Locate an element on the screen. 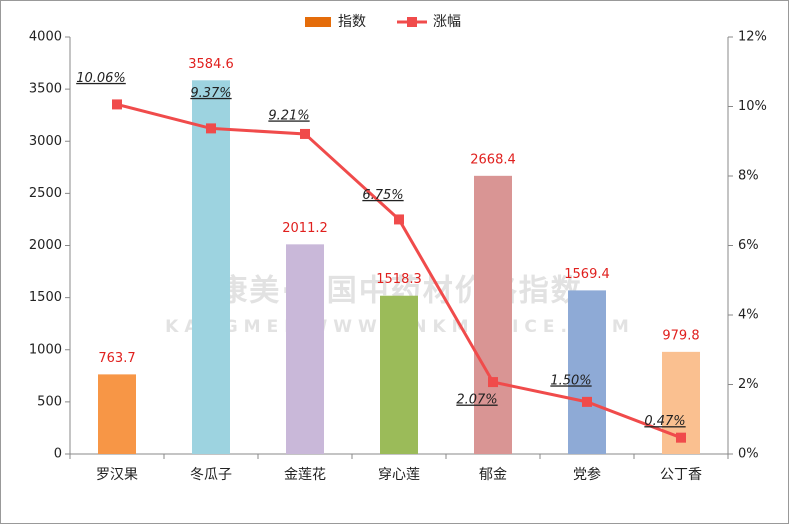  y-tick-label: 500 is located at coordinates (49, 401).